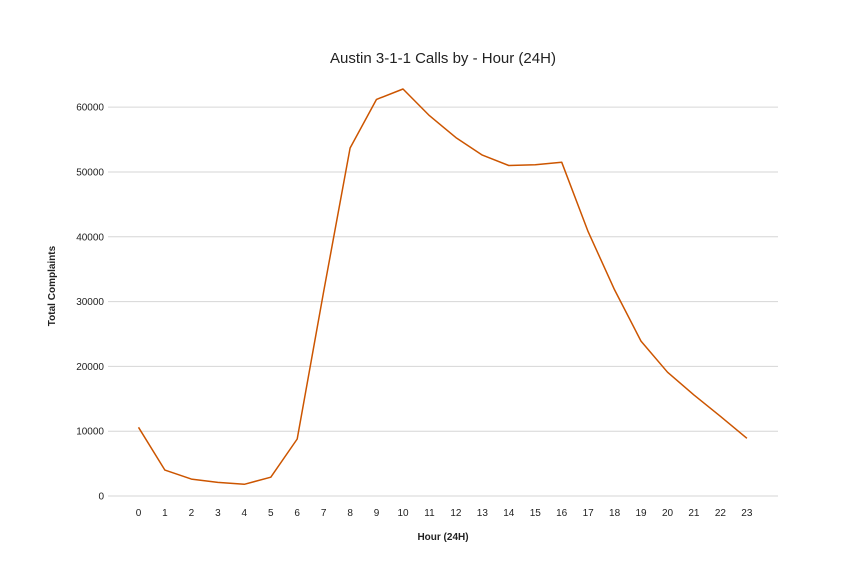 The width and height of the screenshot is (864, 581). What do you see at coordinates (90, 367) in the screenshot?
I see `y-tick-label: 20000` at bounding box center [90, 367].